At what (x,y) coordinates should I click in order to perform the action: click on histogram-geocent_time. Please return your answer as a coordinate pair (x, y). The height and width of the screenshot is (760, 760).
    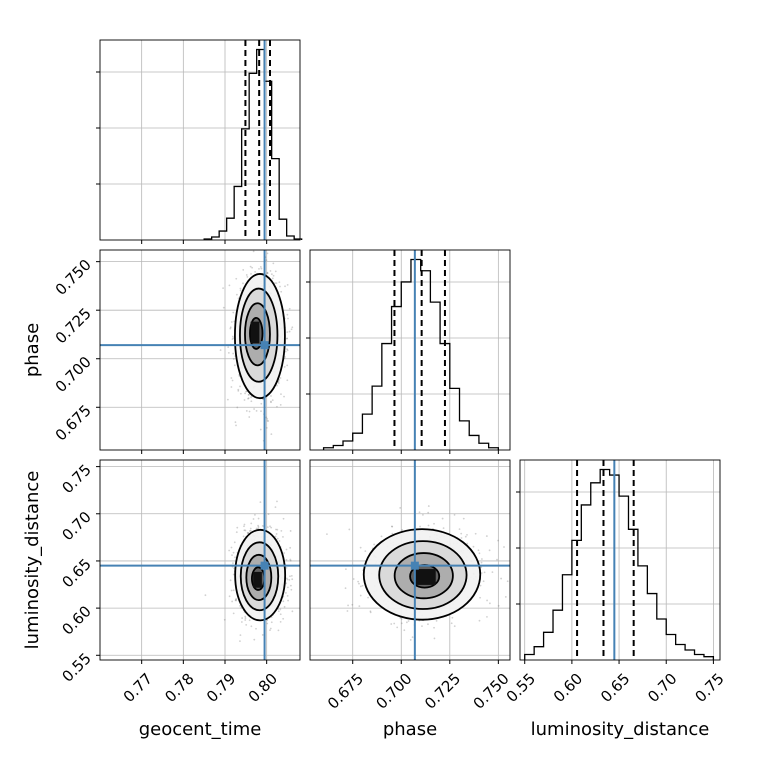
    Looking at the image, I should click on (253, 144).